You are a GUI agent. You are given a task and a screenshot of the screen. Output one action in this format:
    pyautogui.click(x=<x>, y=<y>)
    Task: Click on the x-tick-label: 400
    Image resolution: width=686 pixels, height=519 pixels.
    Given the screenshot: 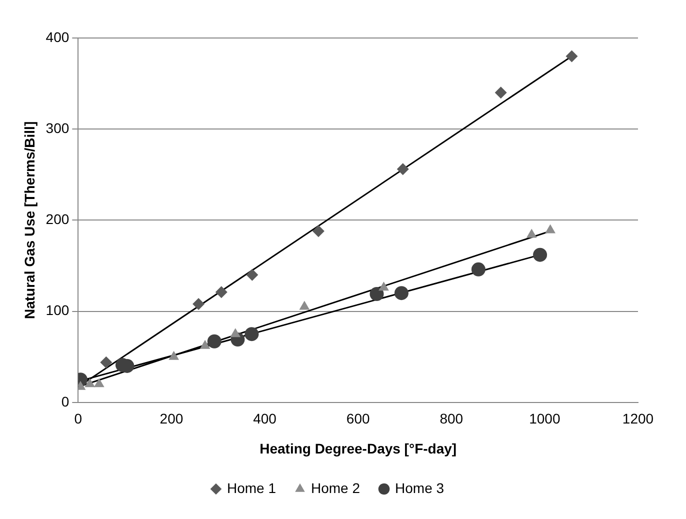 What is the action you would take?
    pyautogui.click(x=265, y=418)
    